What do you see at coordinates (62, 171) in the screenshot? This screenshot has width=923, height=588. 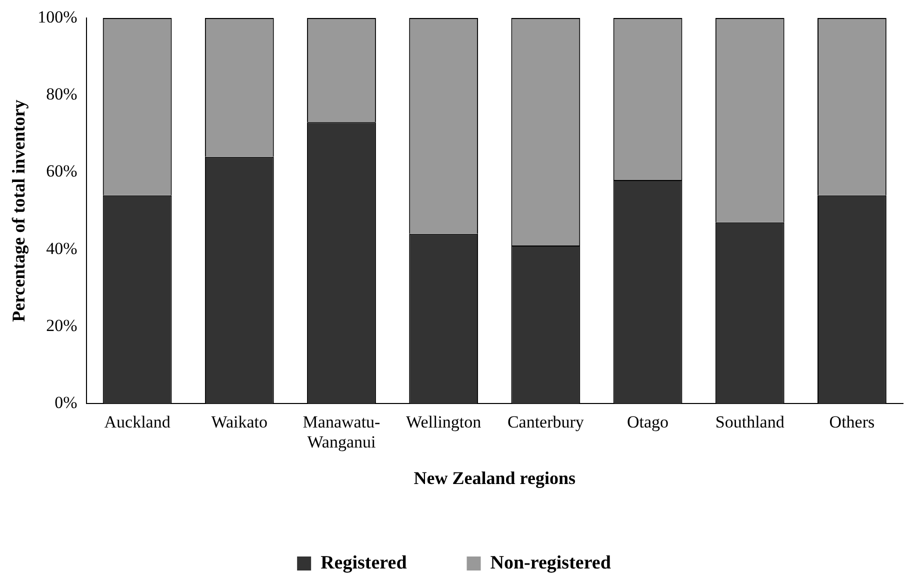 I see `y-tick-label: 60%` at bounding box center [62, 171].